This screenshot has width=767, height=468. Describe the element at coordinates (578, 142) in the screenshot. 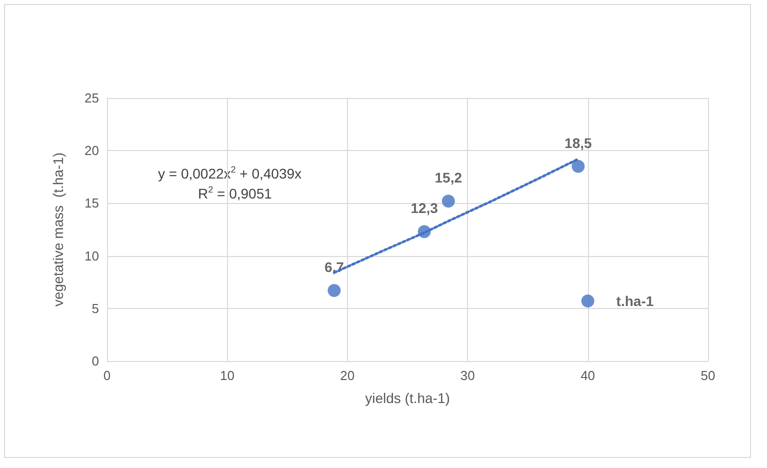

I see `data-label: 18,5` at that location.